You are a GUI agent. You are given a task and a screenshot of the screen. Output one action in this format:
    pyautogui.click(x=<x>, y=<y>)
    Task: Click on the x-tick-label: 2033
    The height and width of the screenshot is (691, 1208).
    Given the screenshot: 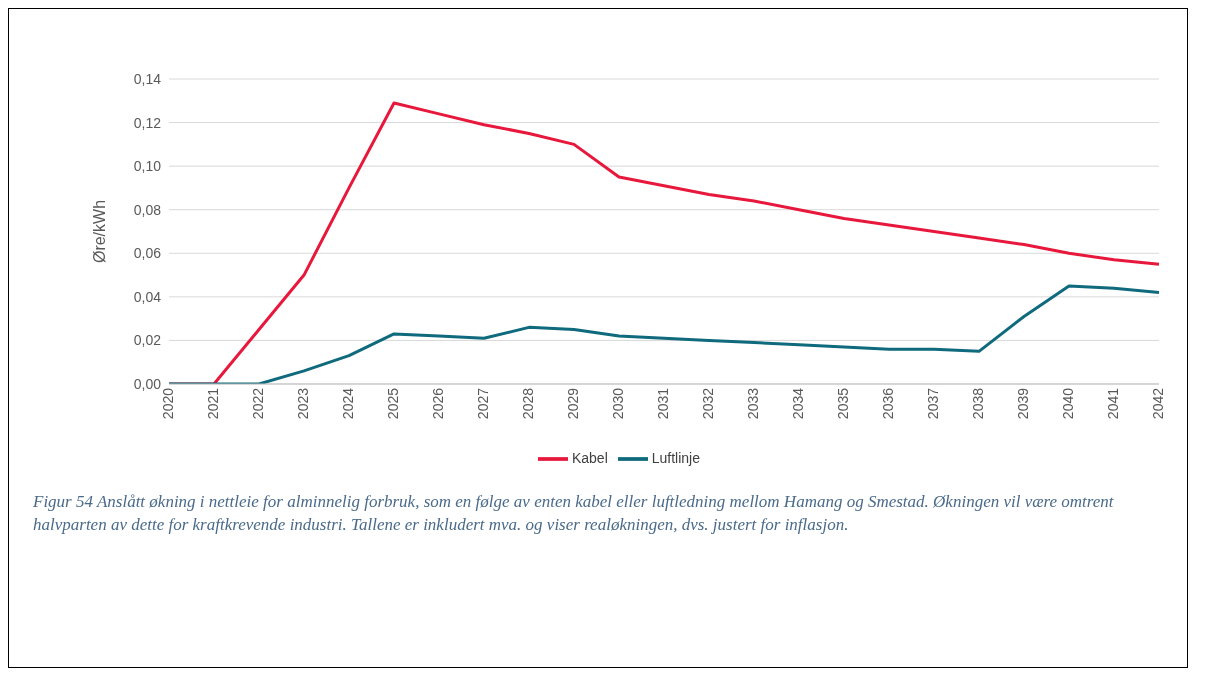 What is the action you would take?
    pyautogui.click(x=752, y=403)
    